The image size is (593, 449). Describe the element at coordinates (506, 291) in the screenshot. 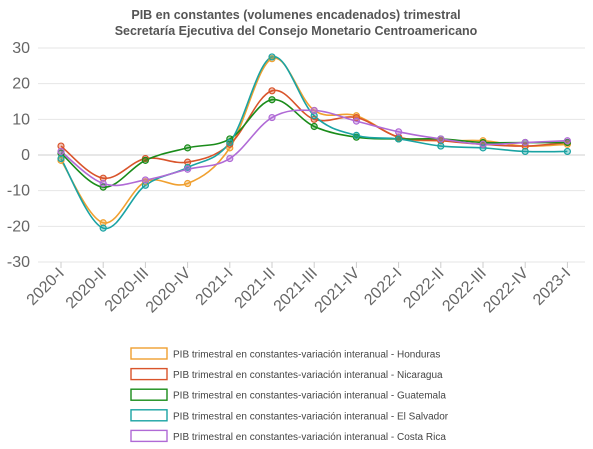

I see `x-tick-label: 2022-IV` at that location.